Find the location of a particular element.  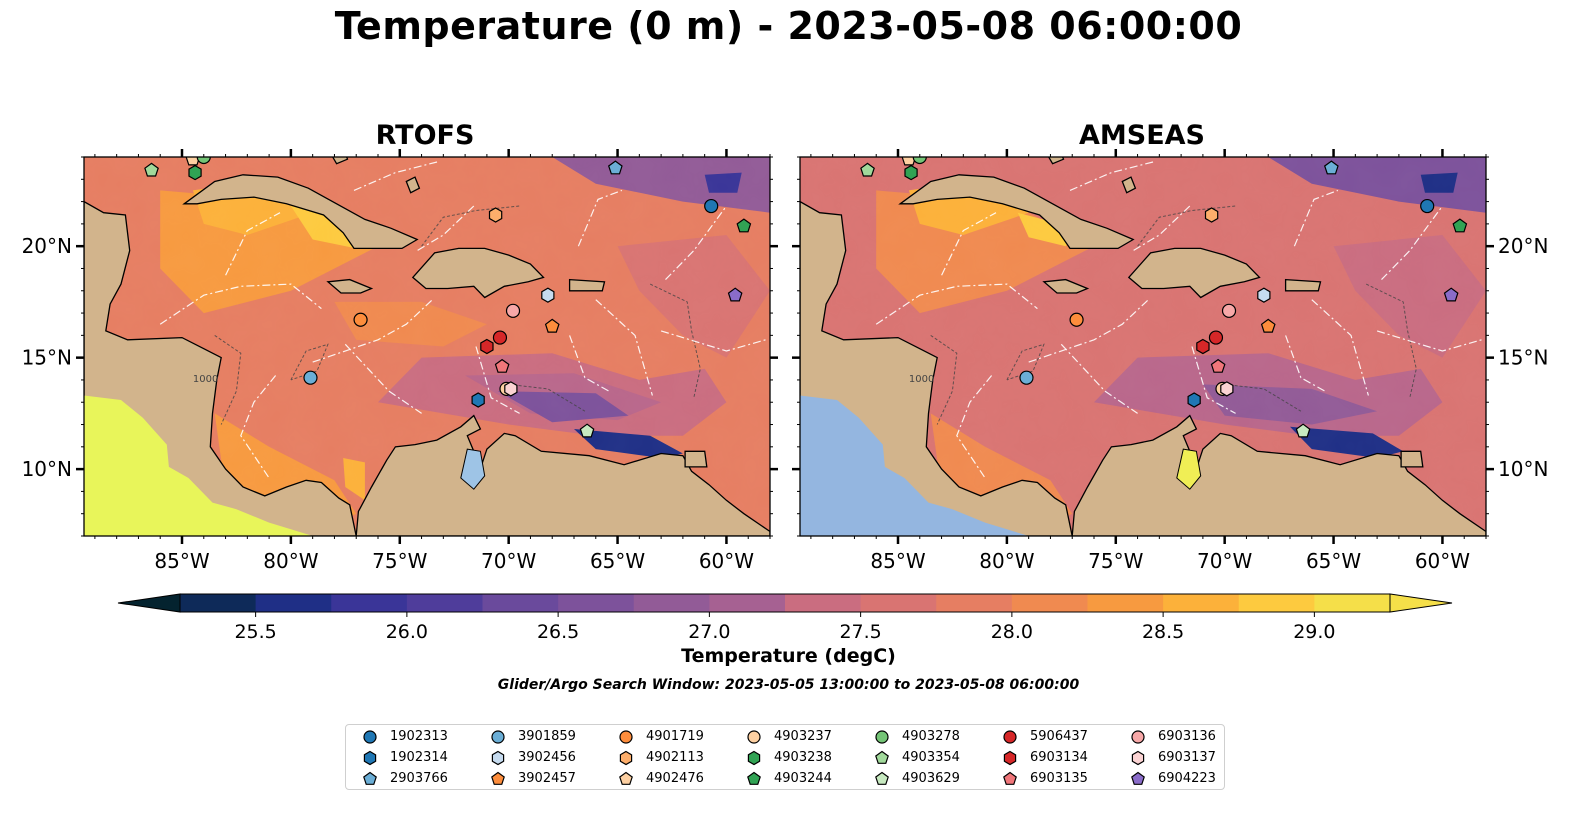

lon-tick-label: 60°W is located at coordinates (1442, 561).